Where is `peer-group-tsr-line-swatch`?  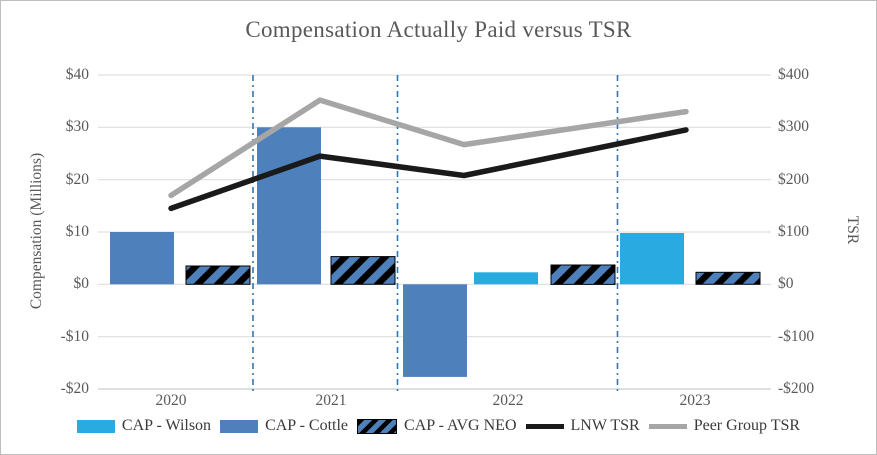 peer-group-tsr-line-swatch is located at coordinates (667, 426).